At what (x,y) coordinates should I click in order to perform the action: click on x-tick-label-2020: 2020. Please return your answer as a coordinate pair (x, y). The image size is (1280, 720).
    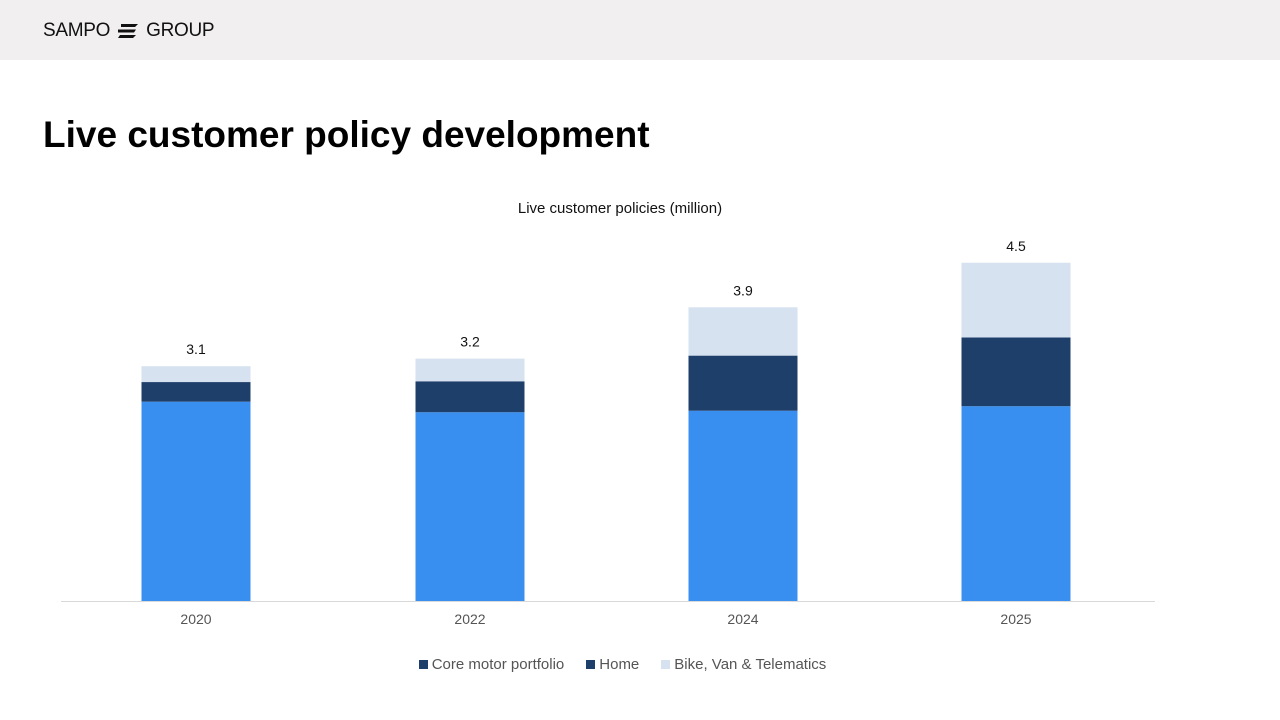
    Looking at the image, I should click on (195, 619).